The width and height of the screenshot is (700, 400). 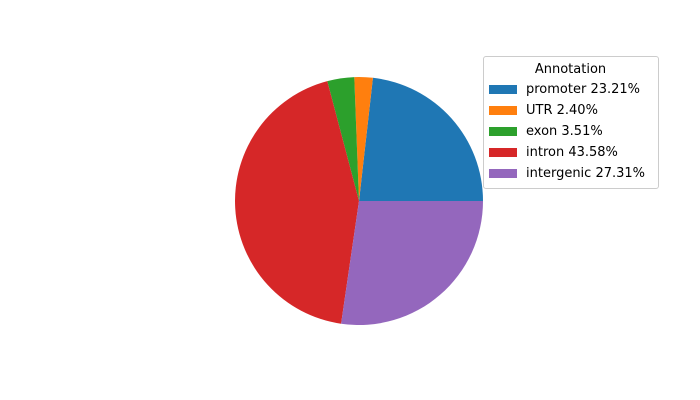 What do you see at coordinates (586, 173) in the screenshot?
I see `legend-entry-label: intergenic 27.31%` at bounding box center [586, 173].